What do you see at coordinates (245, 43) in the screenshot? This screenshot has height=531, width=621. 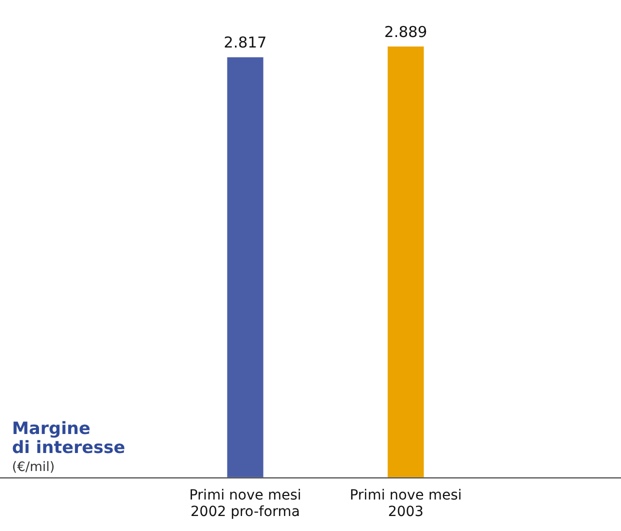 I see `data-label: 2.817` at bounding box center [245, 43].